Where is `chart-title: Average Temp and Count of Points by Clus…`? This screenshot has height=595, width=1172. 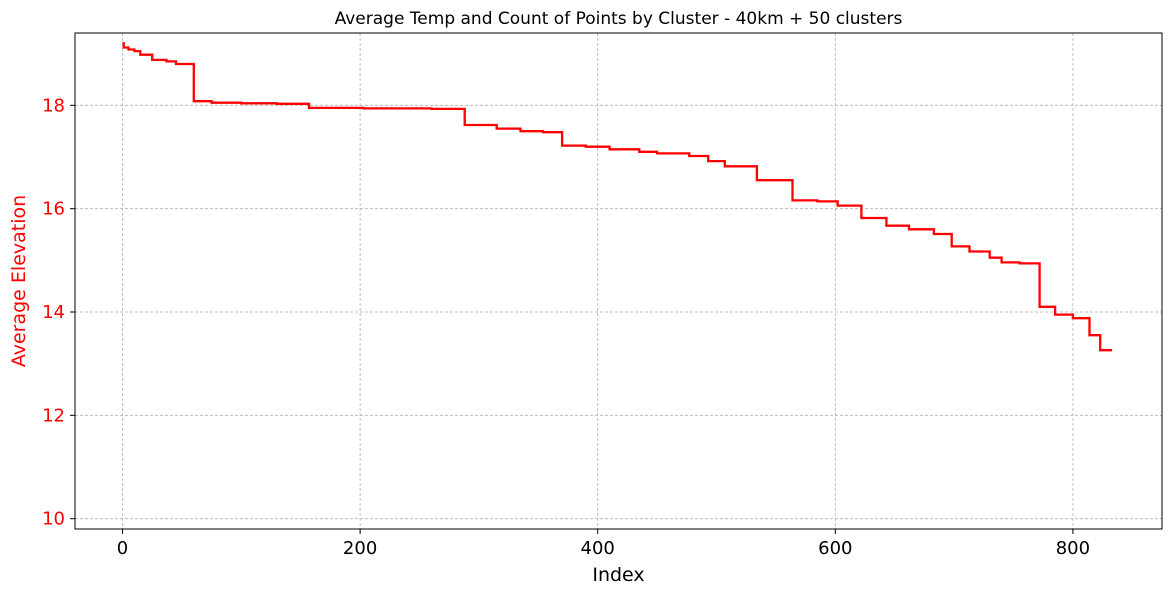 chart-title: Average Temp and Count of Points by Clus… is located at coordinates (619, 19).